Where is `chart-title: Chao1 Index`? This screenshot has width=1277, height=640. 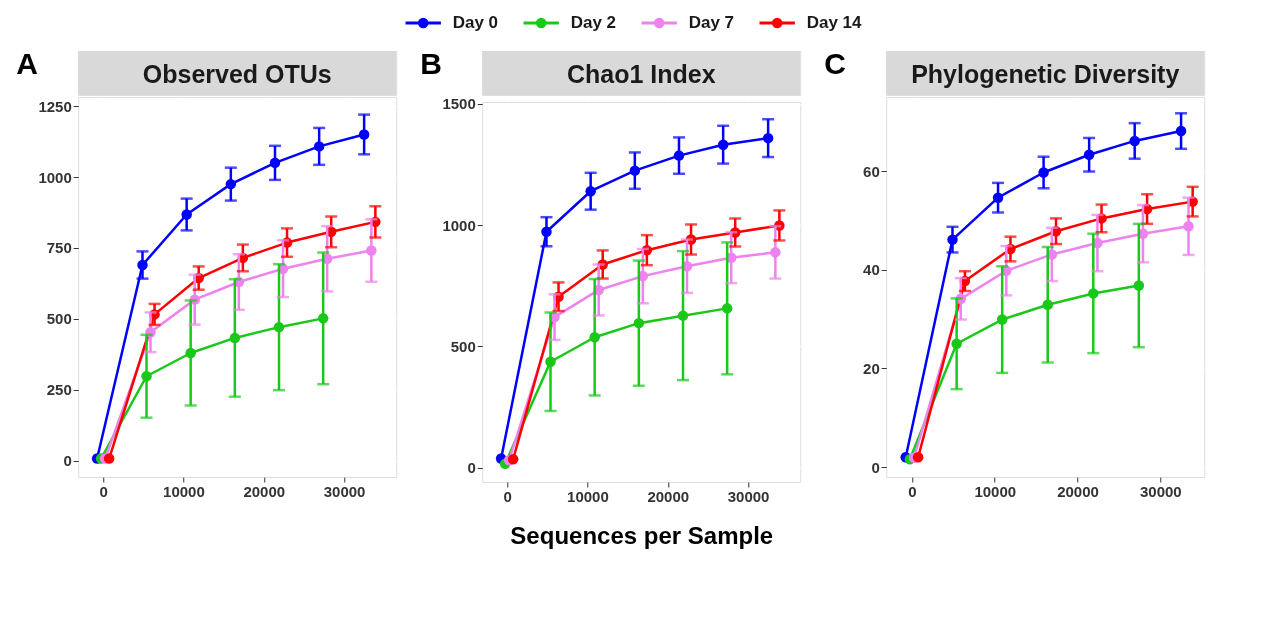 chart-title: Chao1 Index is located at coordinates (641, 74).